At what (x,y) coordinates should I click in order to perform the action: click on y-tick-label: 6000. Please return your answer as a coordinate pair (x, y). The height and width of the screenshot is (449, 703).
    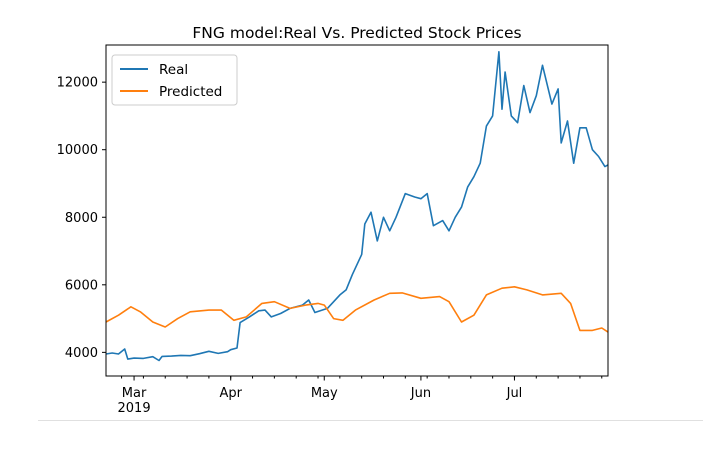
    Looking at the image, I should click on (81, 285).